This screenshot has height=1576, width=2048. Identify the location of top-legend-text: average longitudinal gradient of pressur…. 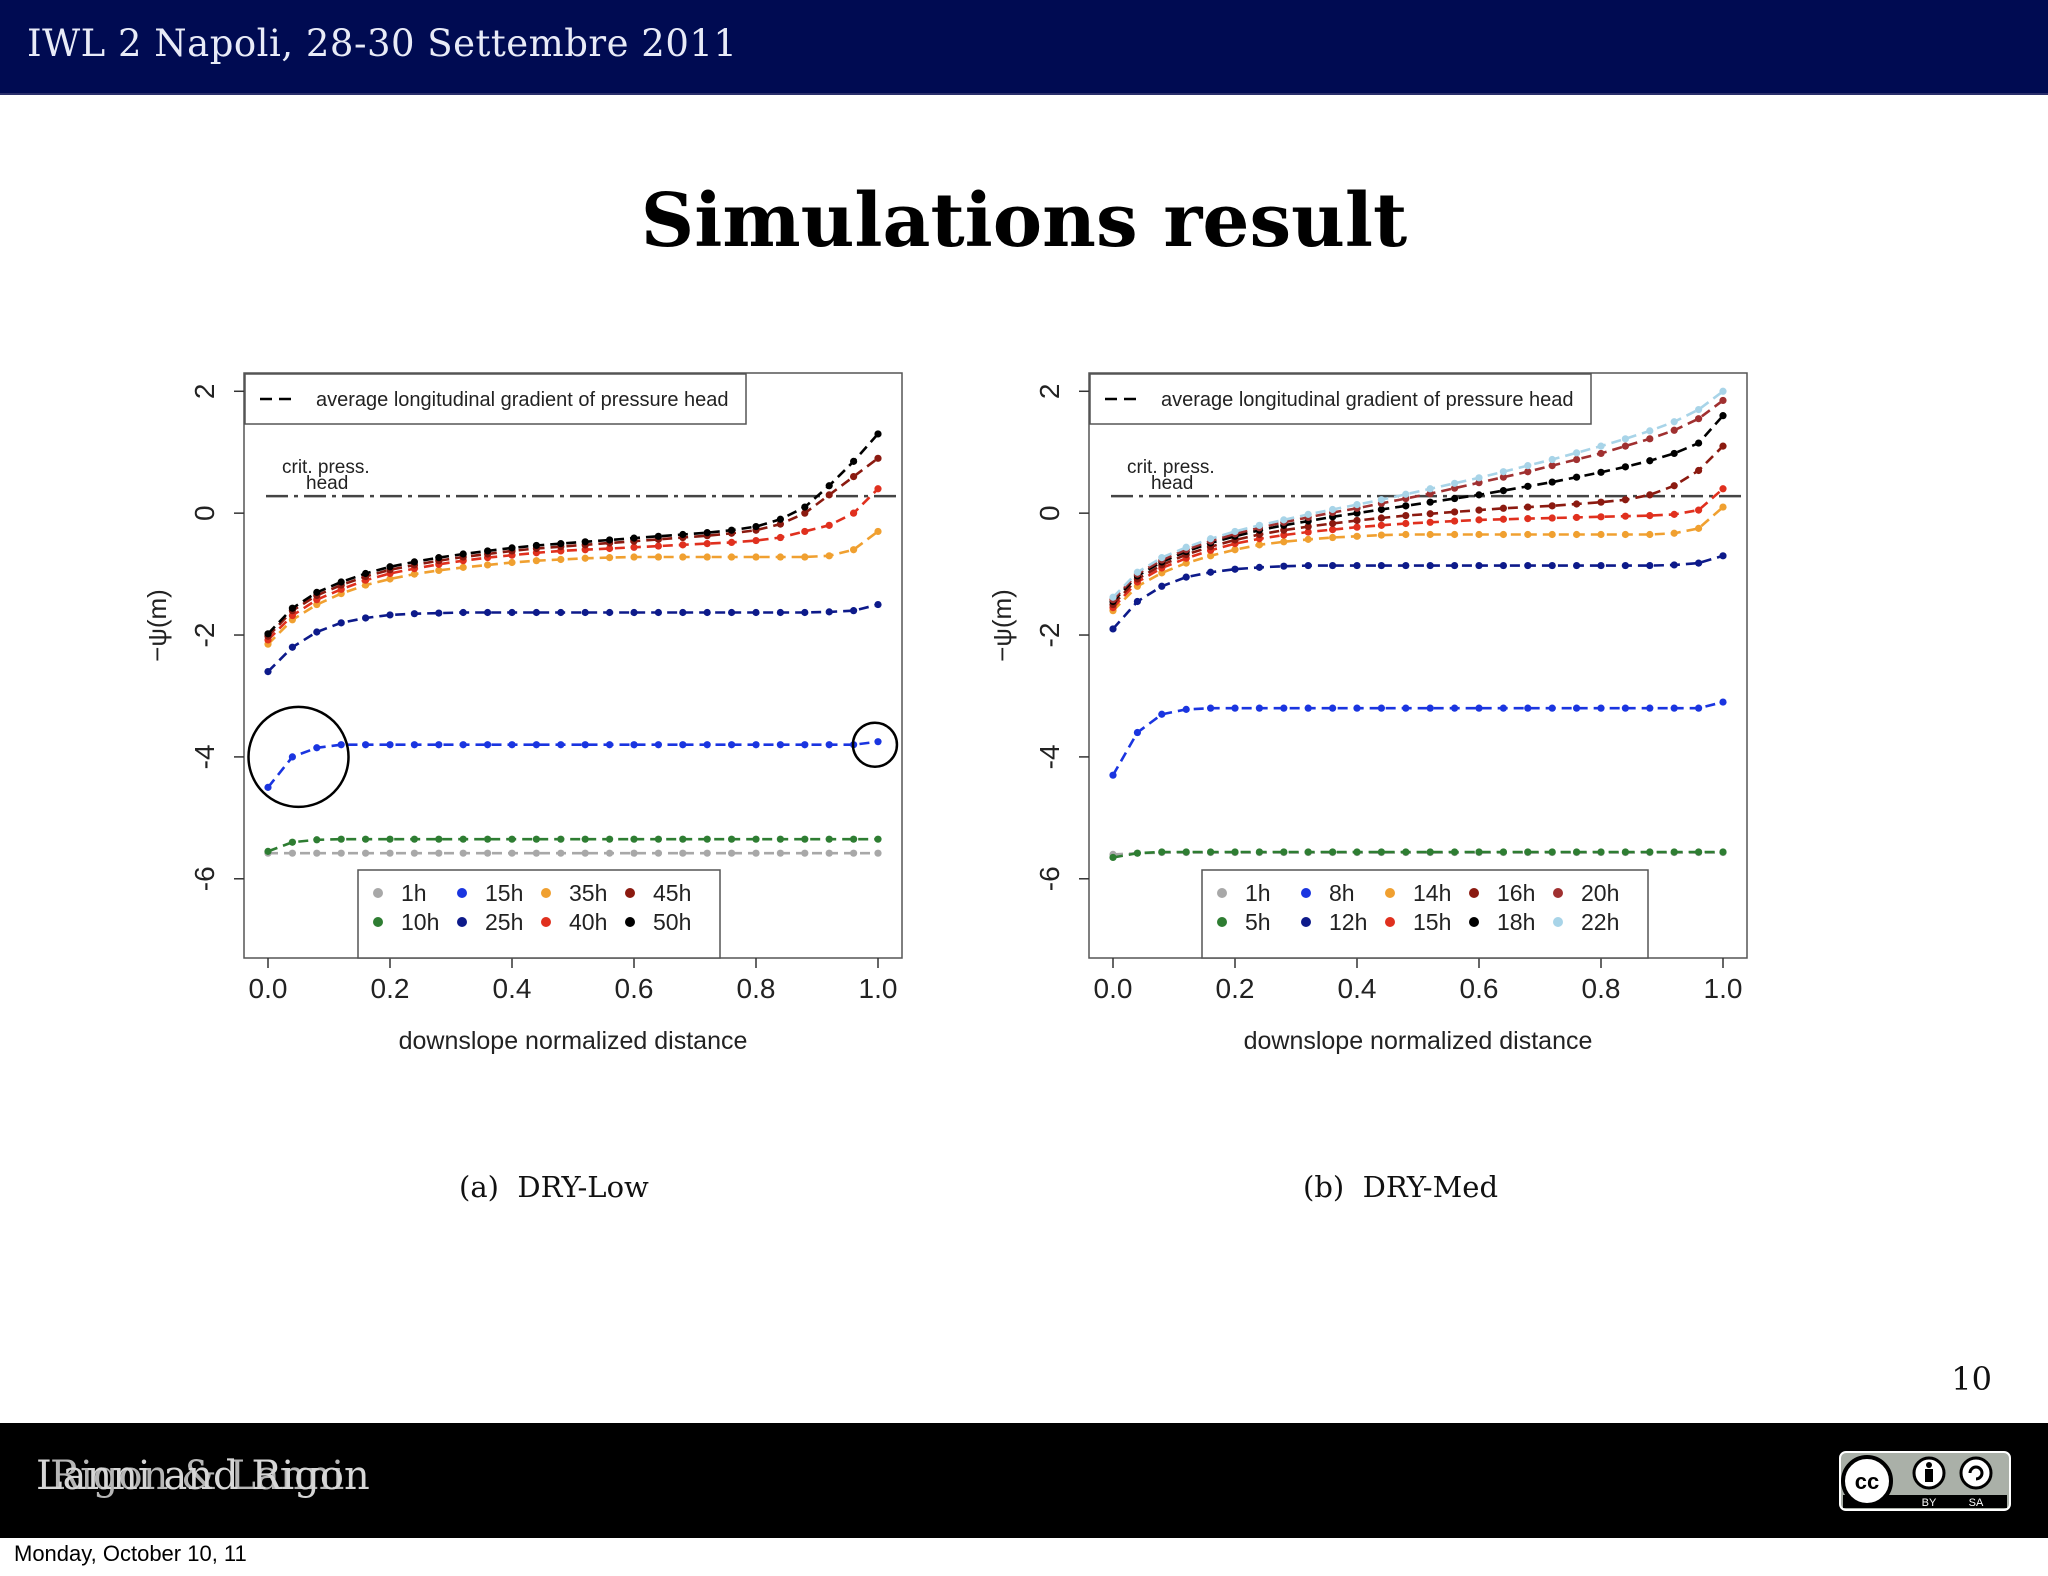
(1367, 400).